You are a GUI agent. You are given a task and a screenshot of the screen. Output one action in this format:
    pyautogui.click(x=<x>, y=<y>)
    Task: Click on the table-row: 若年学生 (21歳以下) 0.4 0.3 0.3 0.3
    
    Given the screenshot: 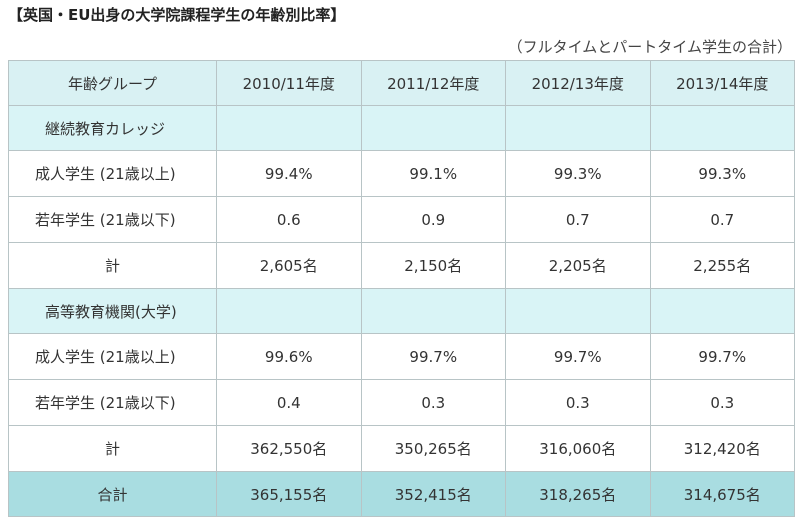 What is the action you would take?
    pyautogui.click(x=401, y=402)
    